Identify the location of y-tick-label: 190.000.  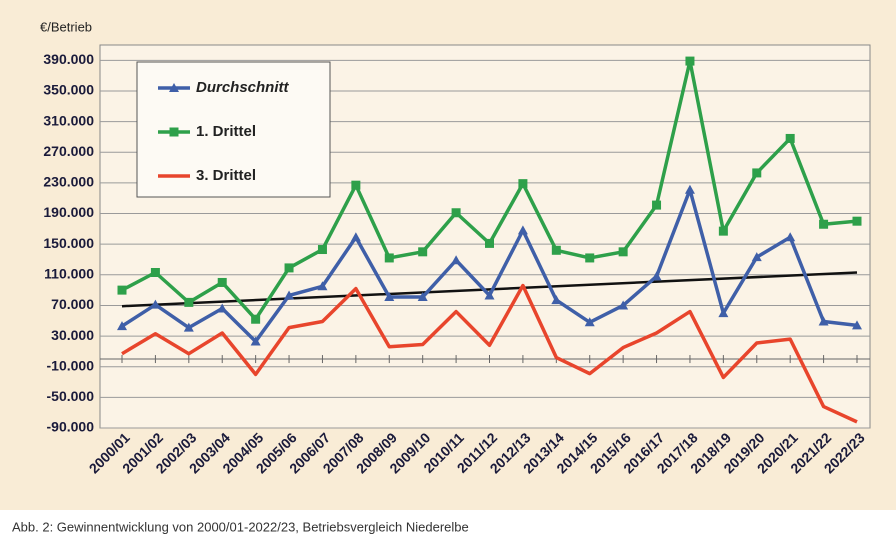
(68, 212).